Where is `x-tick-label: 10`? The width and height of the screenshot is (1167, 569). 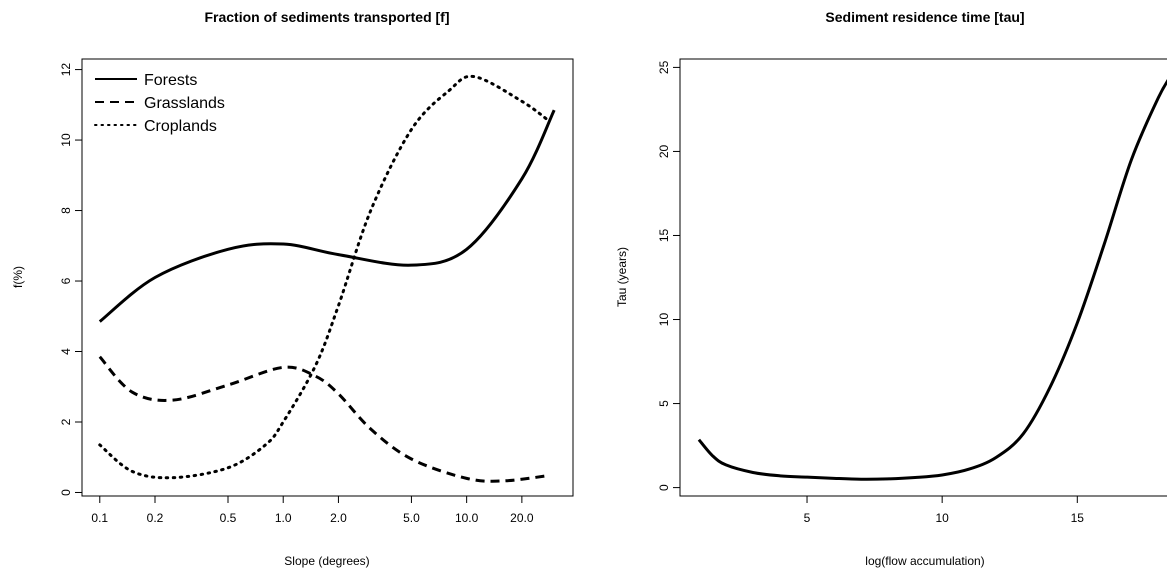 x-tick-label: 10 is located at coordinates (942, 518).